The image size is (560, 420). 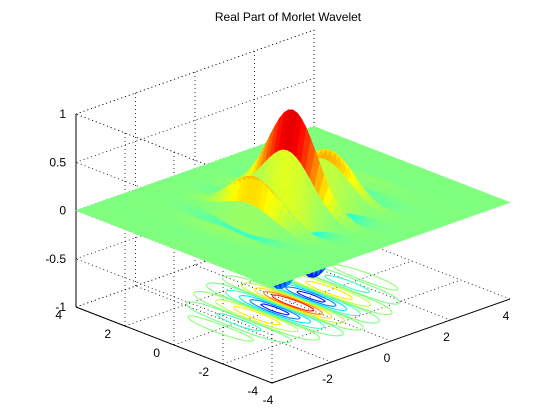 What do you see at coordinates (327, 379) in the screenshot?
I see `x-tick-label: -2` at bounding box center [327, 379].